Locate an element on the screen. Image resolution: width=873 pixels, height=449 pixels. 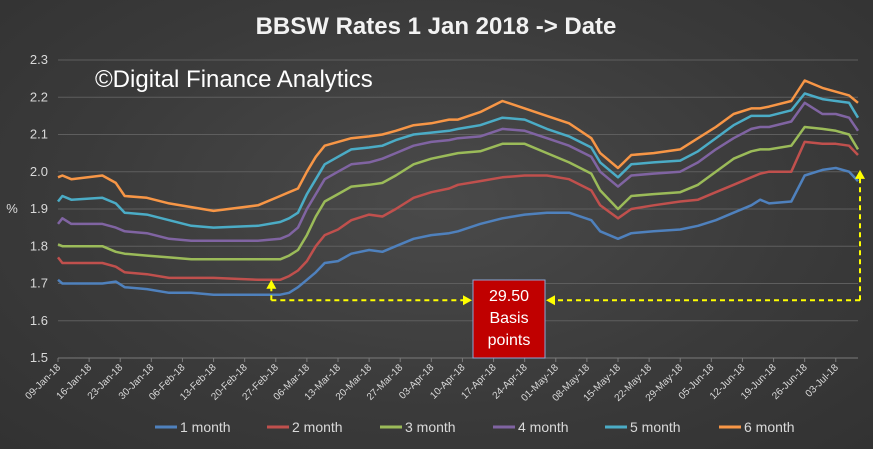
watermark-text: ©Digital Finance Analytics is located at coordinates (234, 79).